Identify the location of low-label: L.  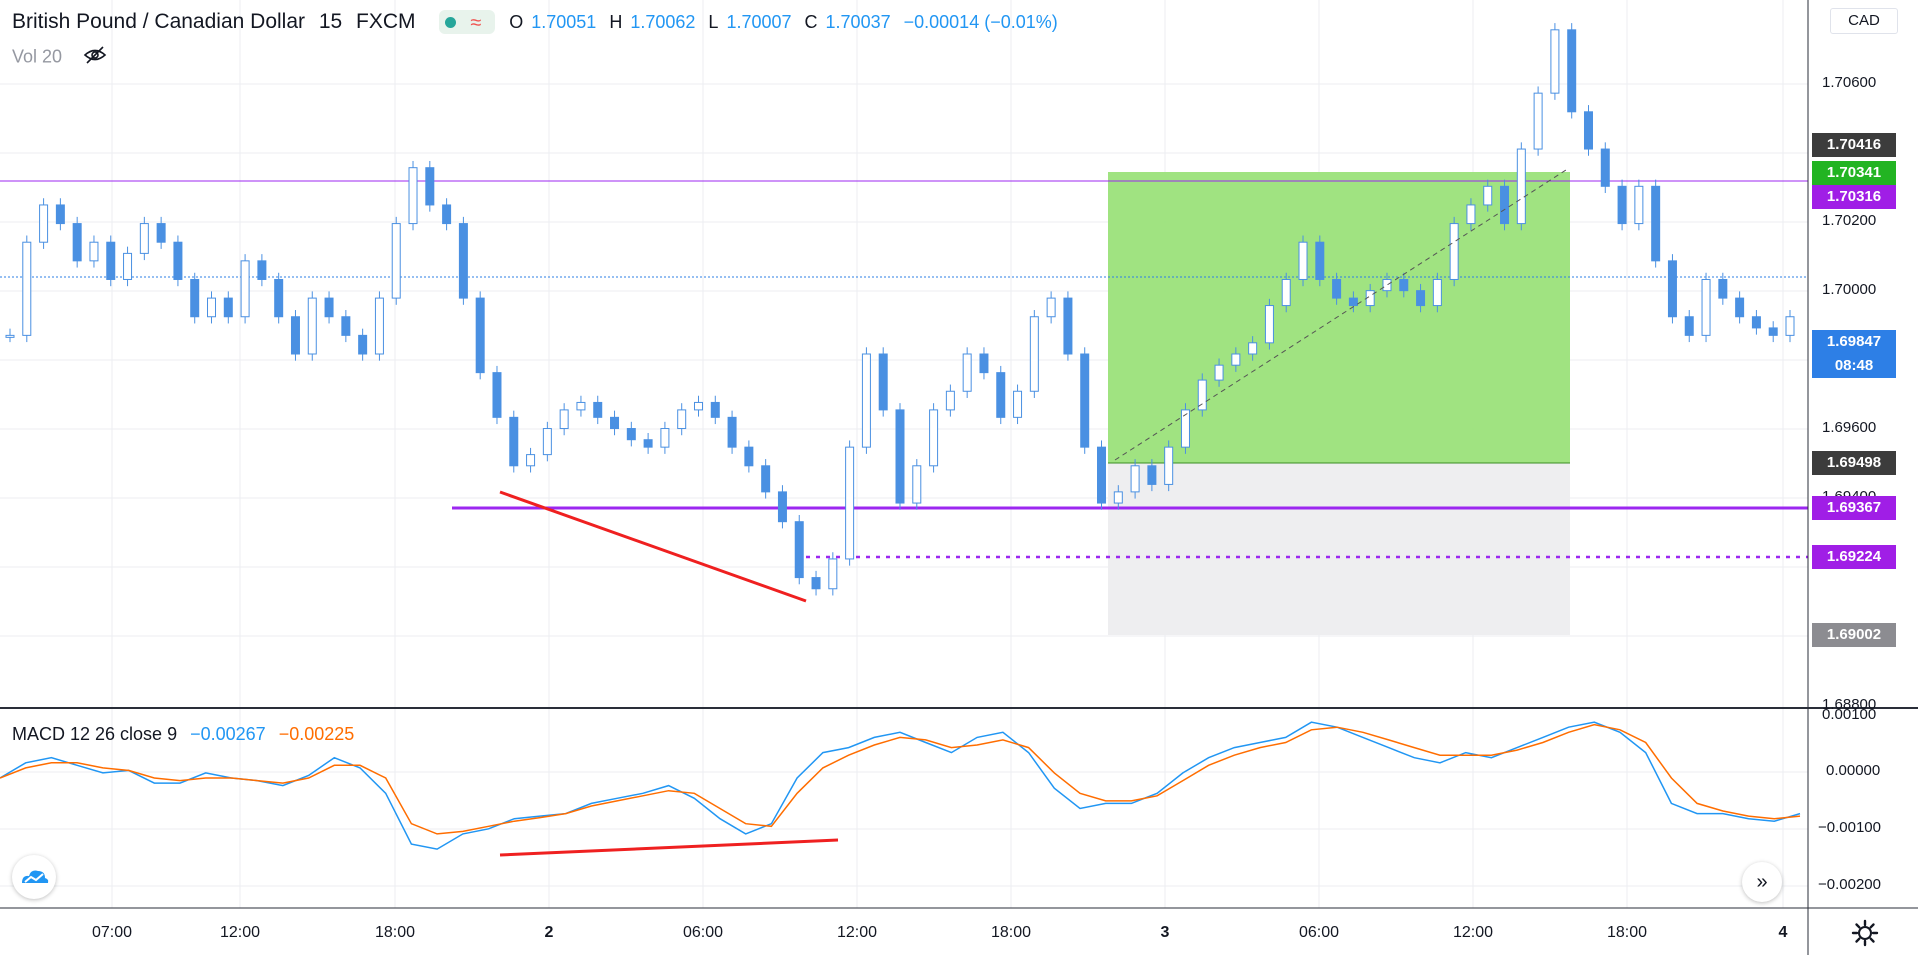
(713, 22).